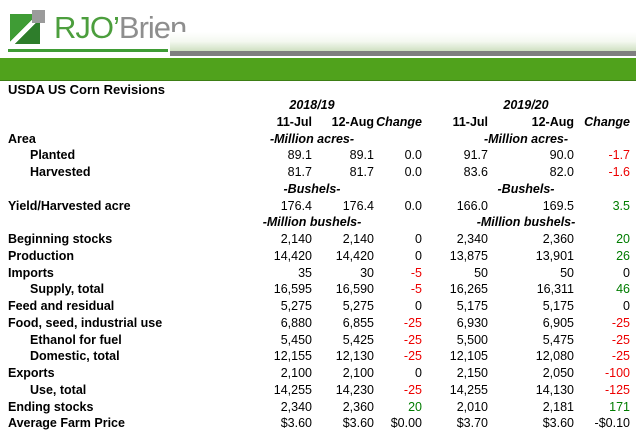 This screenshot has width=636, height=432. I want to click on value-cell: 12,080, so click(531, 356).